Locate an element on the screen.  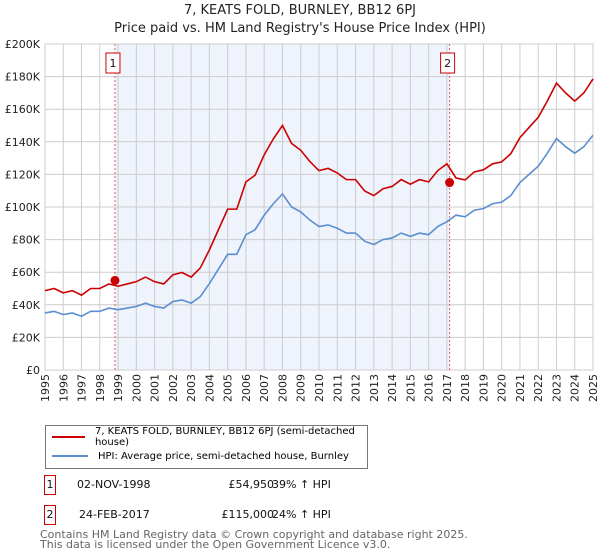
x-tick-label: 2006 is located at coordinates (246, 388).